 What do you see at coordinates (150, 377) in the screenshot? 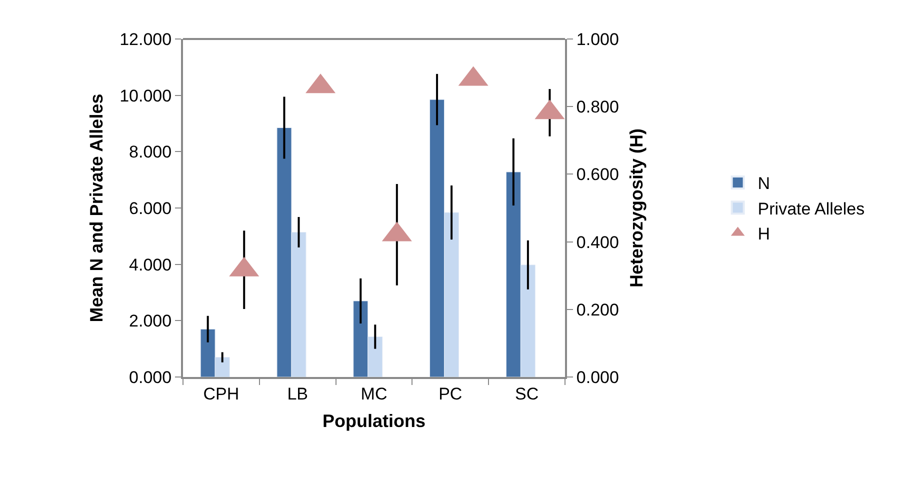
I see `y-tick-label: 0.000` at bounding box center [150, 377].